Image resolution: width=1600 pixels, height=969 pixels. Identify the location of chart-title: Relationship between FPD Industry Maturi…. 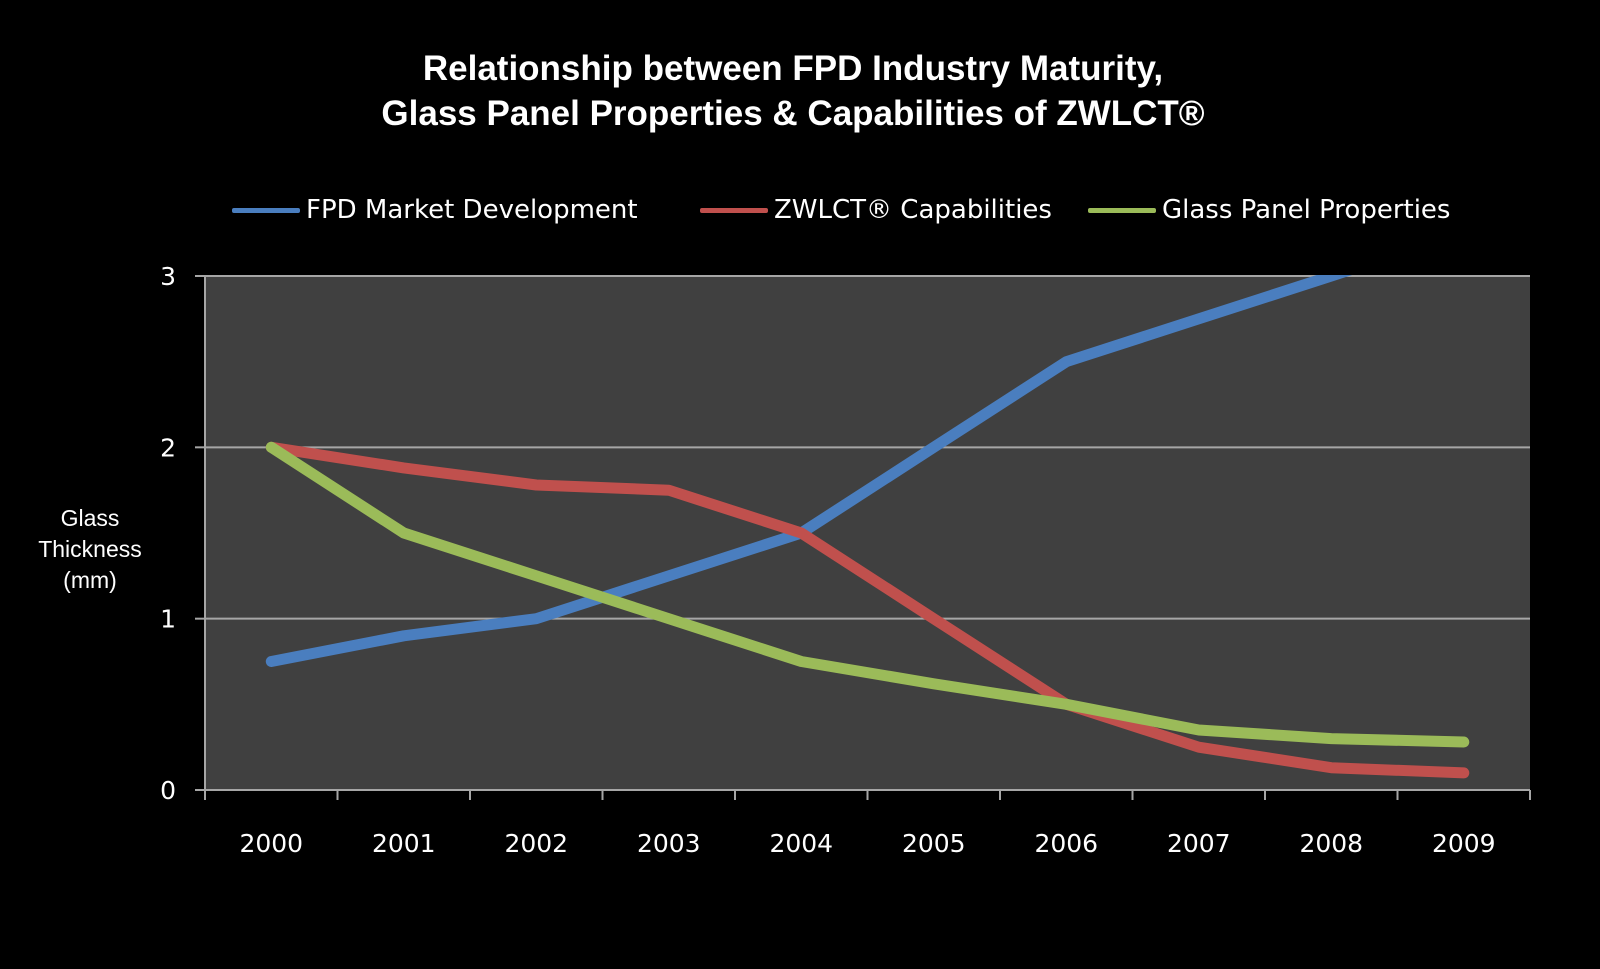
(793, 91).